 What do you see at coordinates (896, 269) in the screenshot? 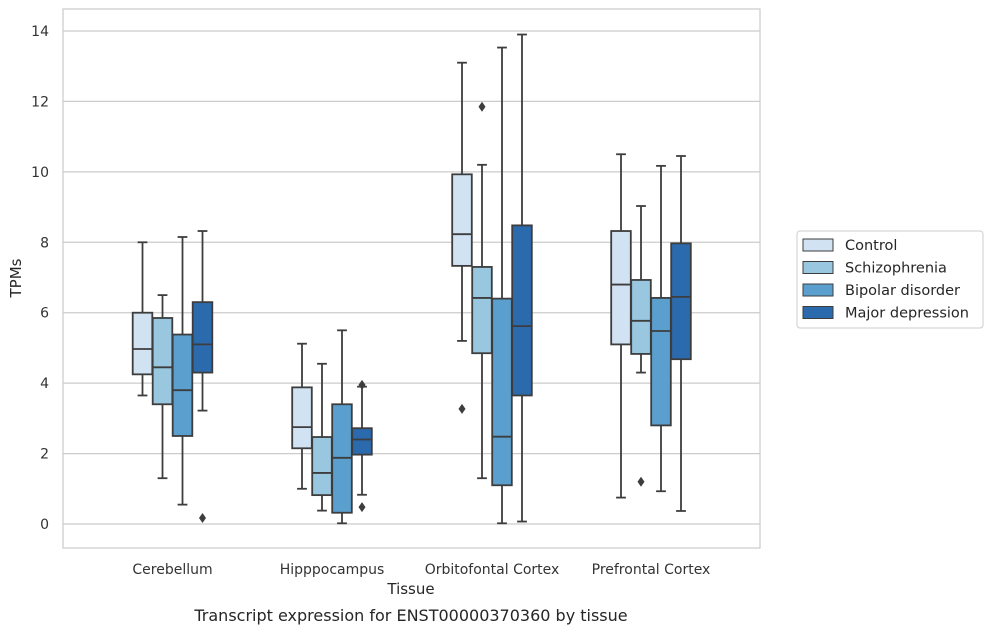
I see `legend-label: Schizophrenia` at bounding box center [896, 269].